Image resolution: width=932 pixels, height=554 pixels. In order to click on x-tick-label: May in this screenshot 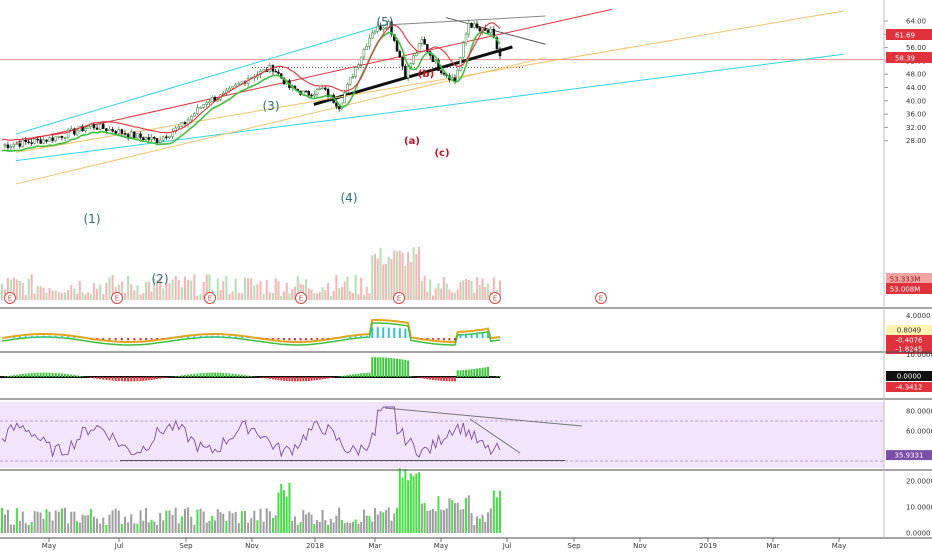, I will do `click(49, 546)`.